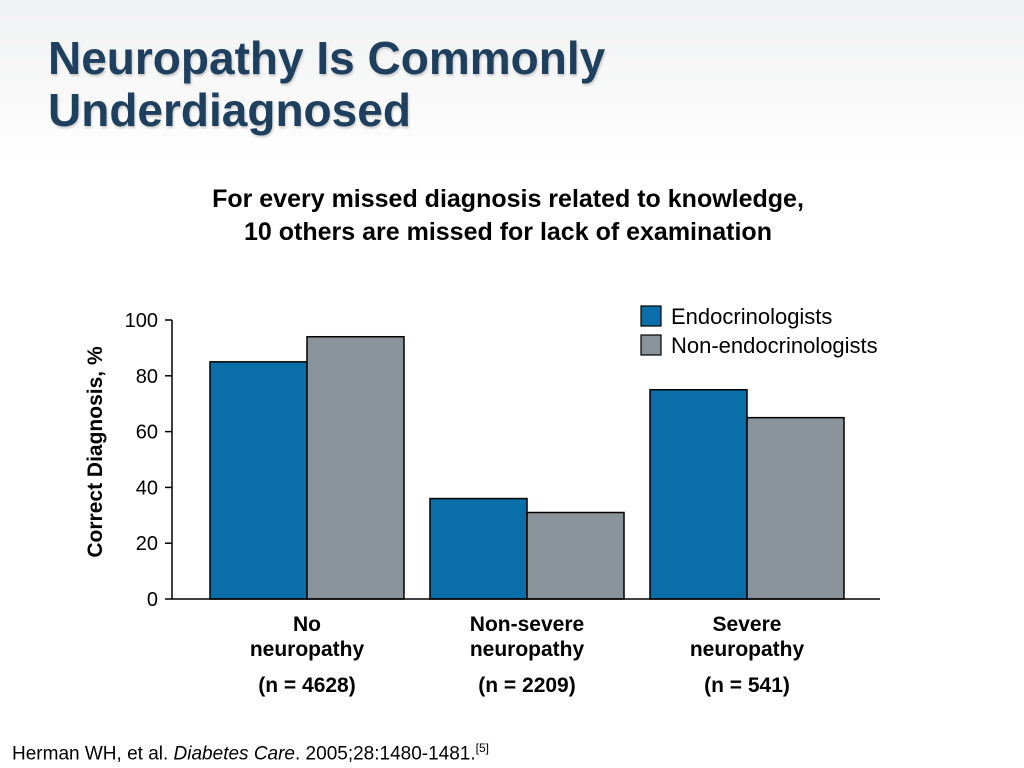 This screenshot has height=768, width=1024. What do you see at coordinates (327, 58) in the screenshot?
I see `title-line-1: Neuropathy Is Commonly` at bounding box center [327, 58].